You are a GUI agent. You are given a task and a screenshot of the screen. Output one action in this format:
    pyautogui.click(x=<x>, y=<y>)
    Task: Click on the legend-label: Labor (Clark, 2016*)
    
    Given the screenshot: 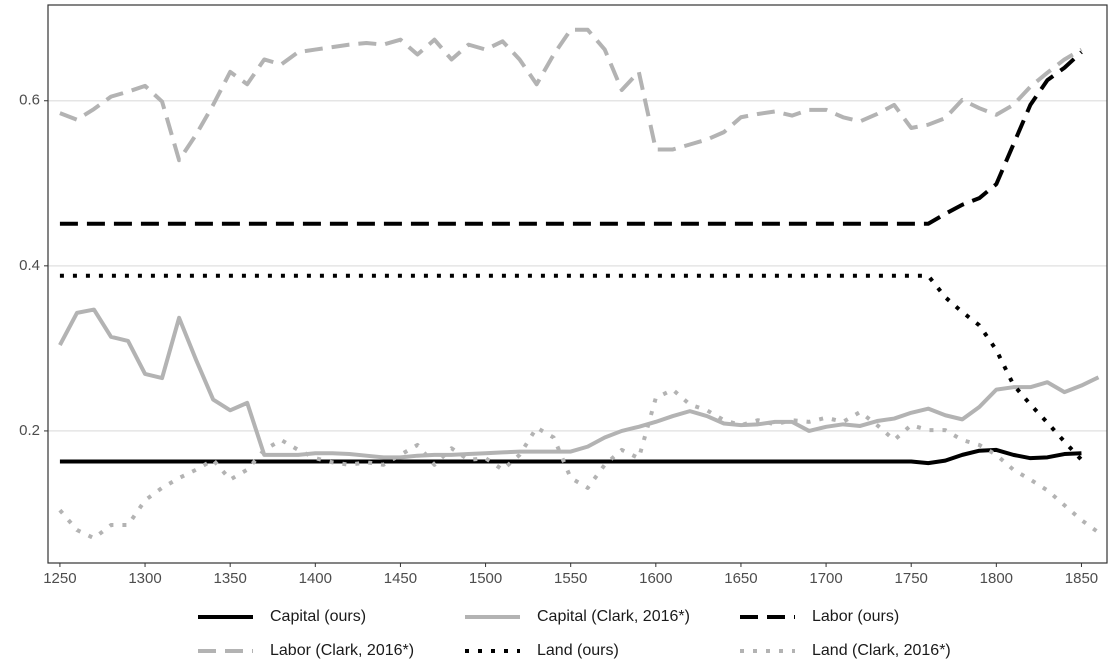 What is the action you would take?
    pyautogui.click(x=342, y=650)
    